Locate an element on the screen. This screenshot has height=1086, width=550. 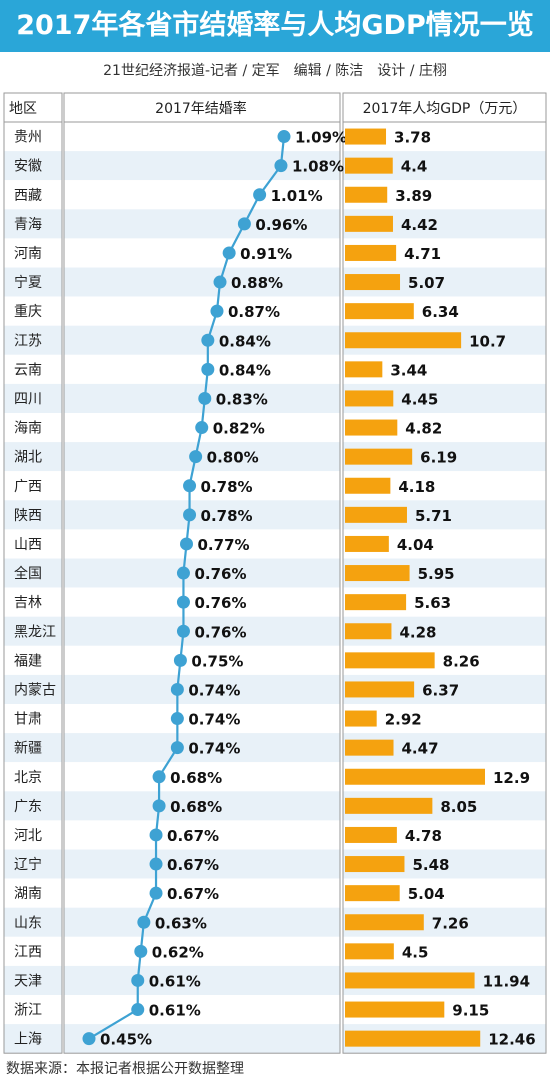
rate-label: 1.09% is located at coordinates (321, 138).